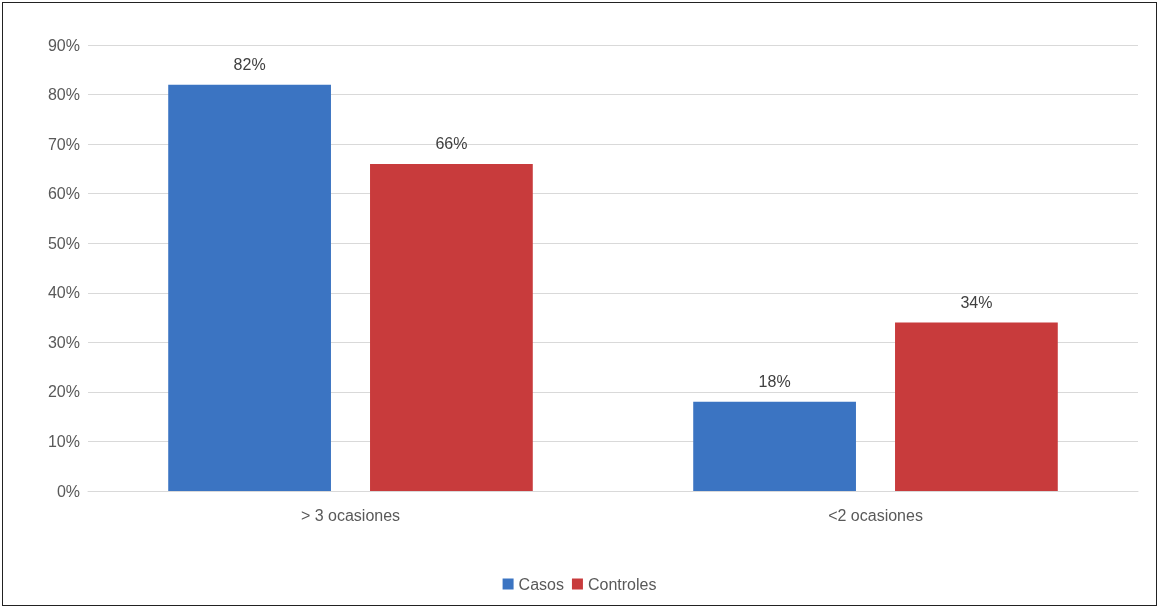 This screenshot has height=610, width=1161. Describe the element at coordinates (249, 65) in the screenshot. I see `data-label: 82%` at that location.